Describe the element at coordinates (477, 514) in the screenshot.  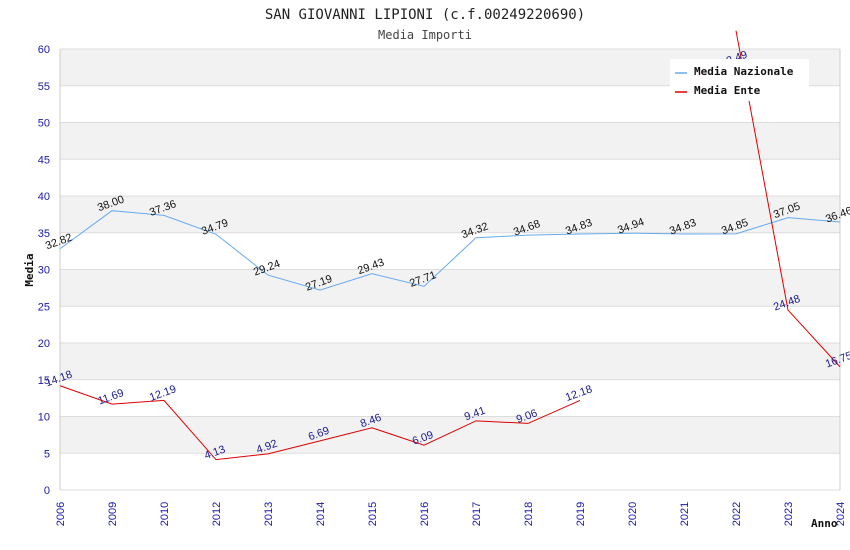
I see `x-tick-label: 2017` at that location.